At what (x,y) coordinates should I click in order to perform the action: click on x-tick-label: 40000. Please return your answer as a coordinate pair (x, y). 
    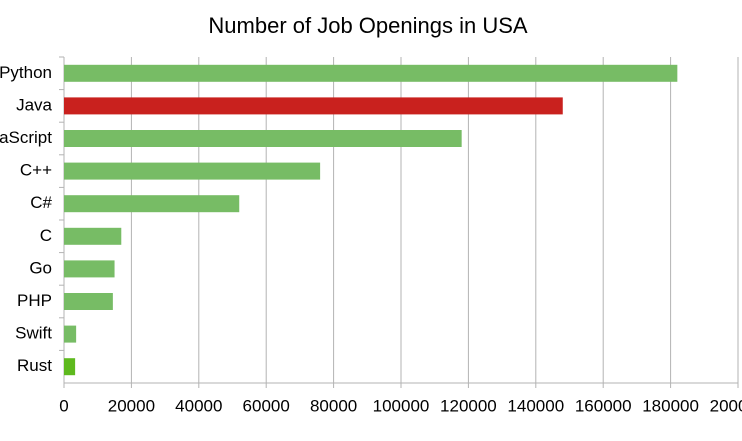
    Looking at the image, I should click on (198, 405).